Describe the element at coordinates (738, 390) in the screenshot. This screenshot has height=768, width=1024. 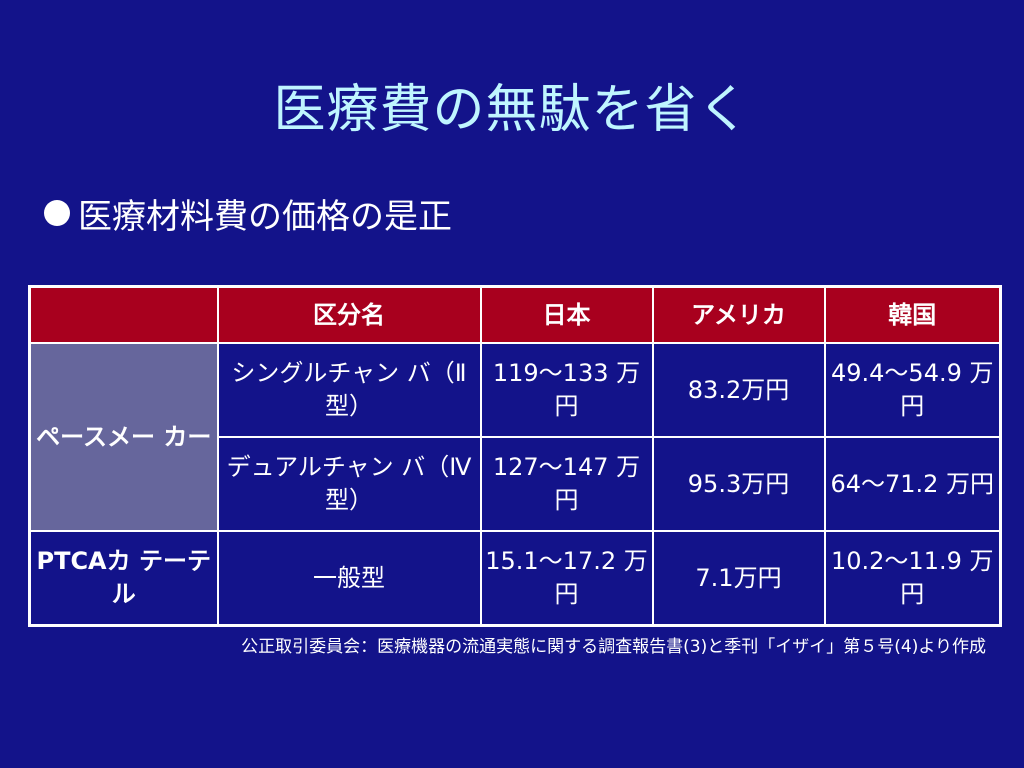
I see `usa-price: 83.2万円` at that location.